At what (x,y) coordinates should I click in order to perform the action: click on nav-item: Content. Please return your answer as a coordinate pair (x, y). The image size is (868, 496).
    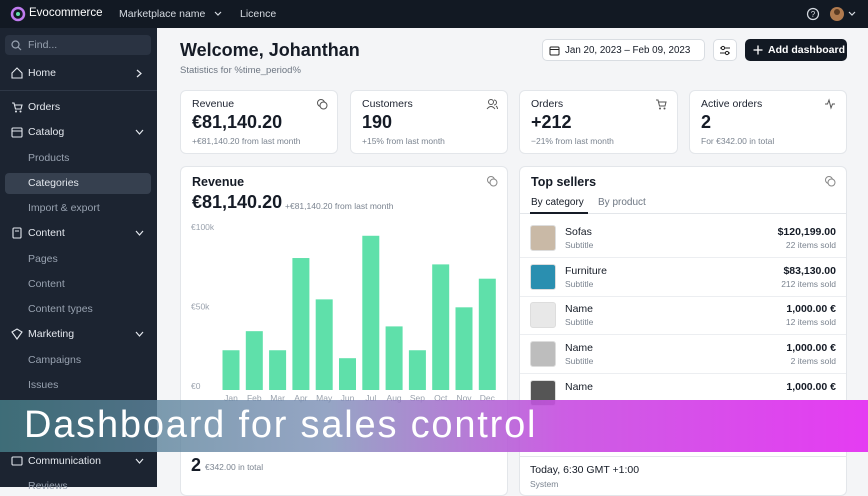
    Looking at the image, I should click on (46, 233).